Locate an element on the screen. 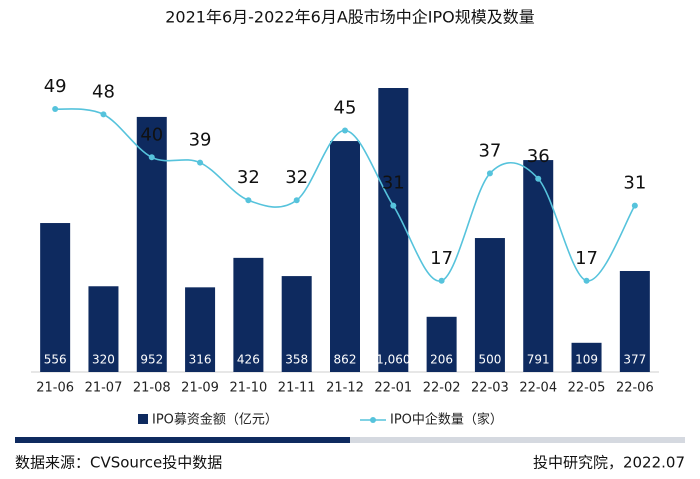 This screenshot has width=700, height=479. line-value-label: 48 is located at coordinates (103, 91).